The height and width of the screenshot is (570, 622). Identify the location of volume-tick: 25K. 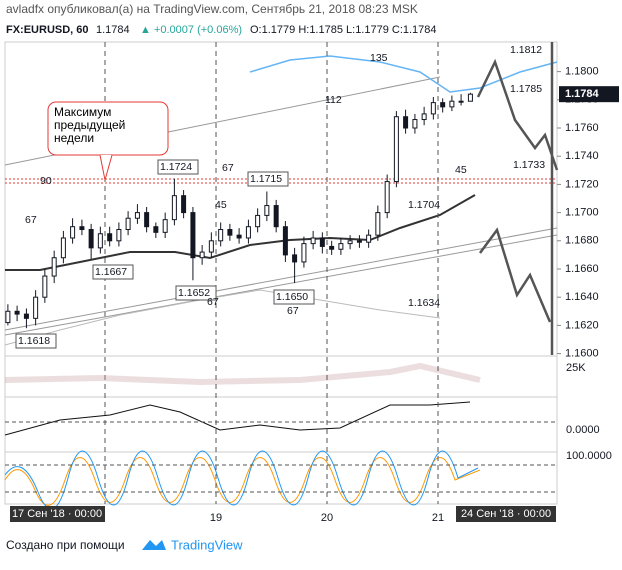
(576, 368).